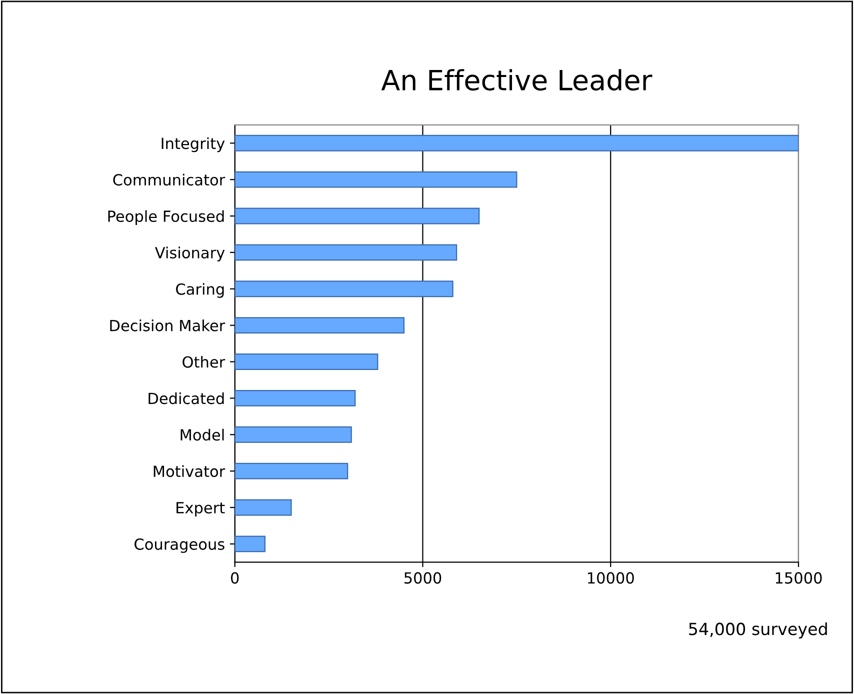 The image size is (854, 694). I want to click on y-tick-label: Motivator, so click(190, 471).